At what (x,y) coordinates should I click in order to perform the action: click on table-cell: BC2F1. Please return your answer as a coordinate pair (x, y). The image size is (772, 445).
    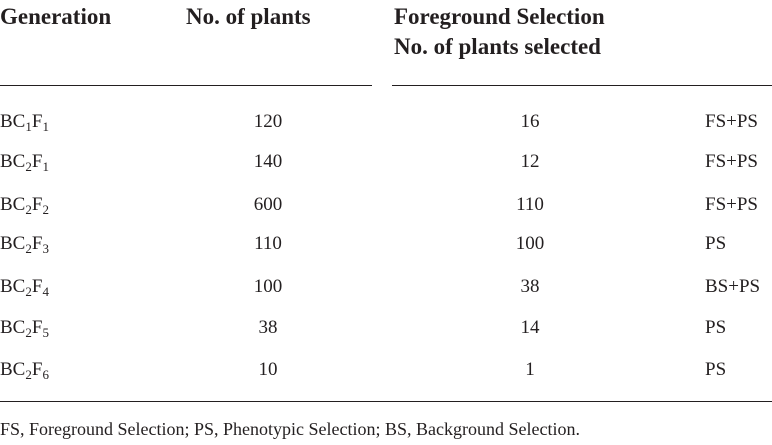
    Looking at the image, I should click on (24, 162).